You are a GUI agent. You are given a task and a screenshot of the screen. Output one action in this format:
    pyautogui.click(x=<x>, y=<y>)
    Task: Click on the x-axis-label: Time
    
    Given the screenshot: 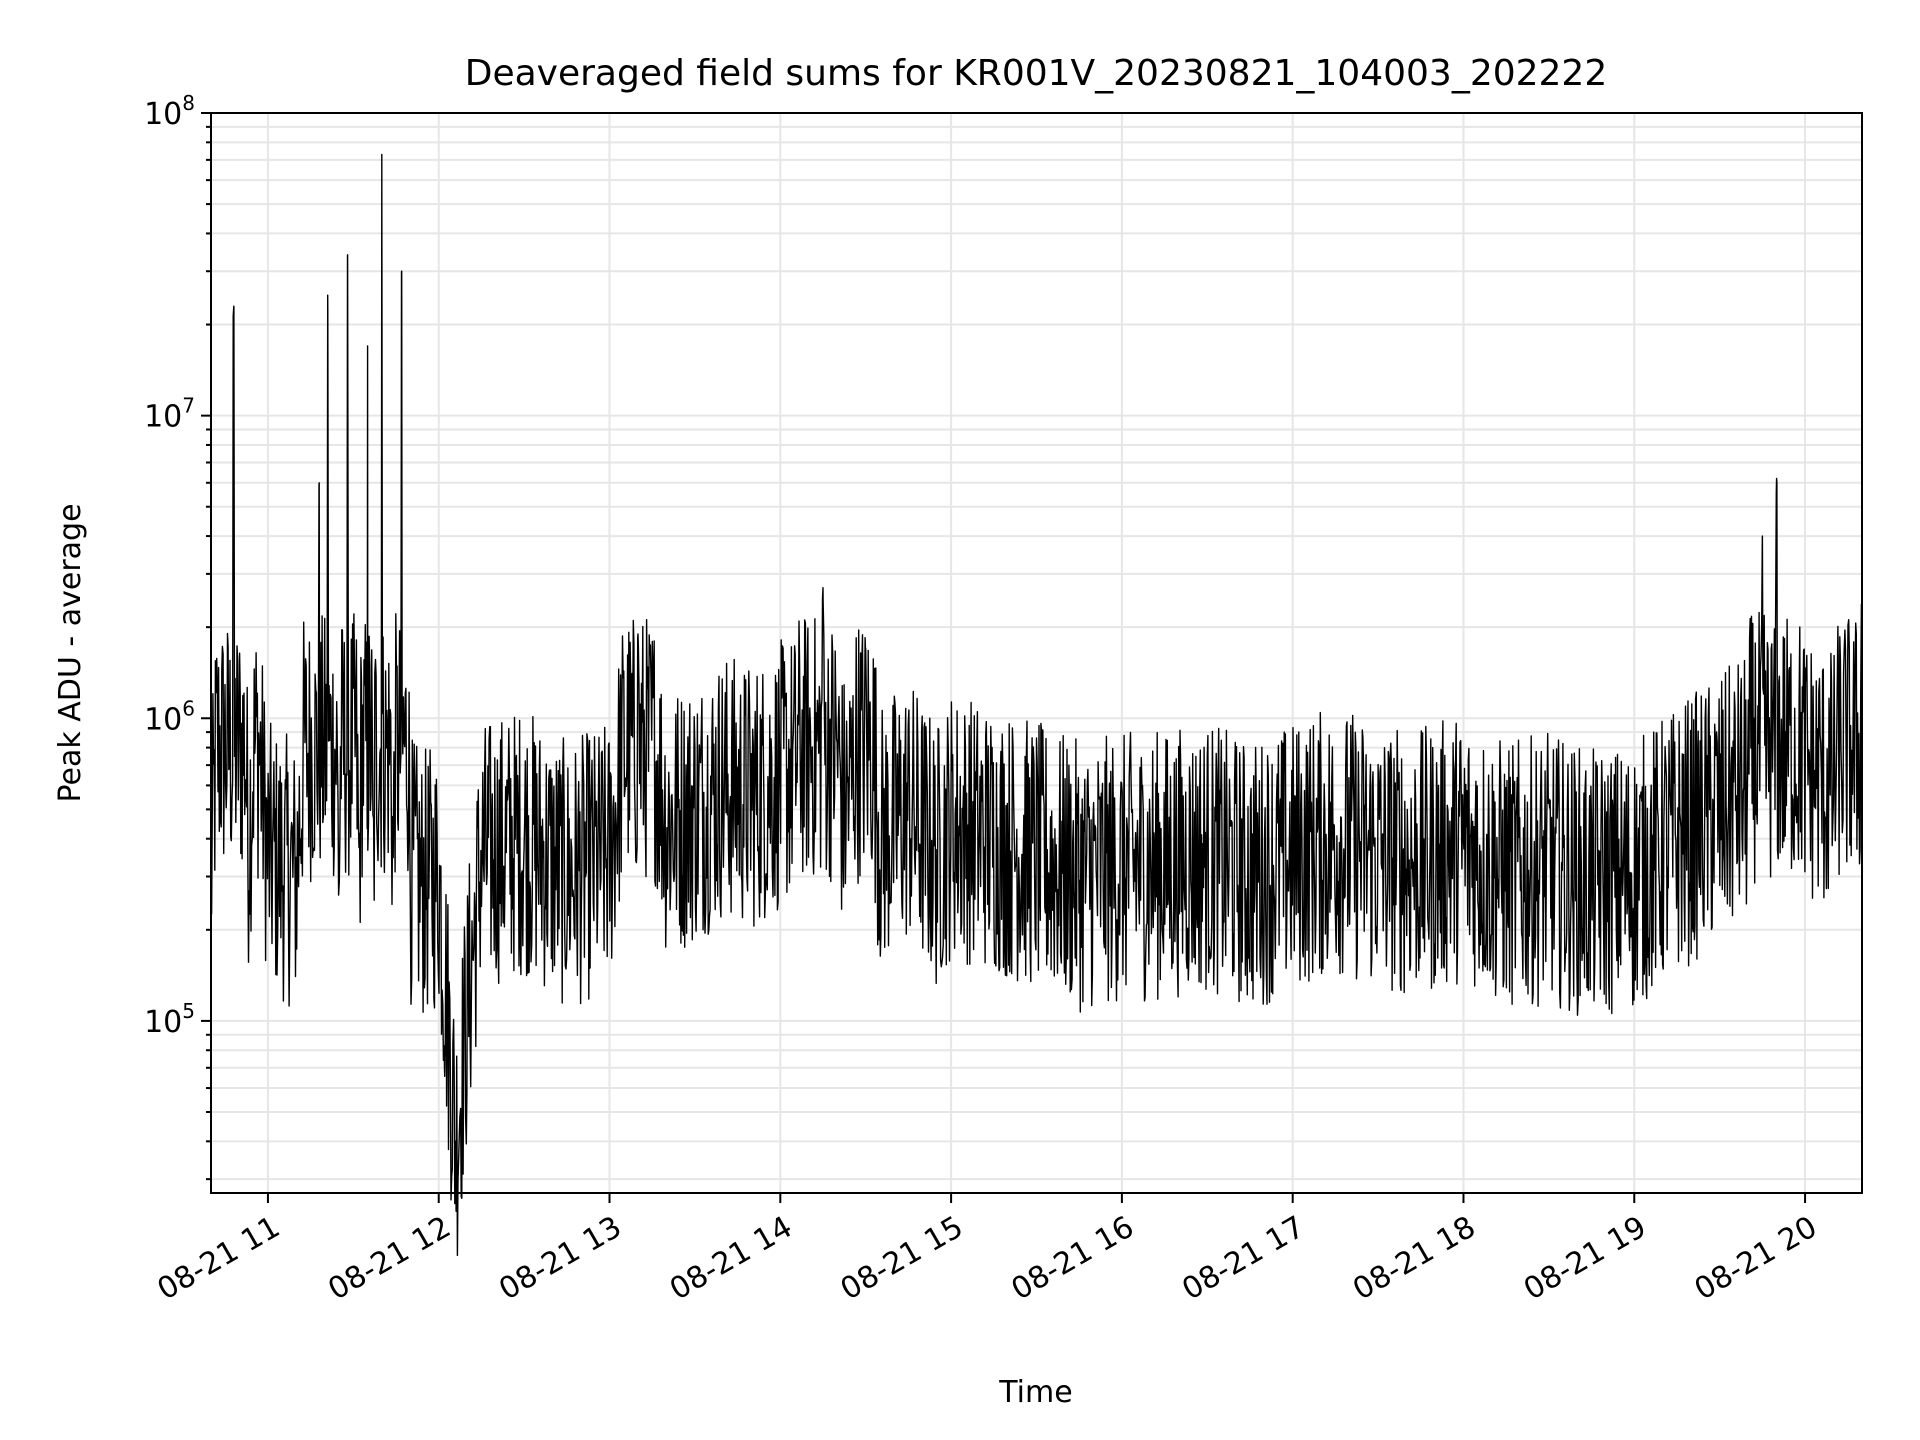 What is the action you would take?
    pyautogui.click(x=1035, y=1392)
    